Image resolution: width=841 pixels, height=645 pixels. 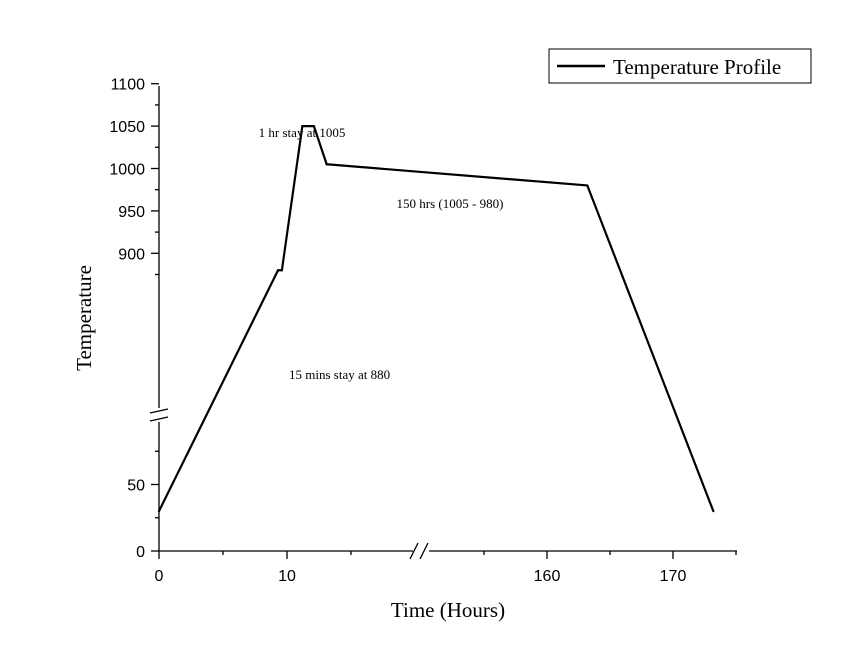 What do you see at coordinates (159, 576) in the screenshot?
I see `x-tick-label: 0` at bounding box center [159, 576].